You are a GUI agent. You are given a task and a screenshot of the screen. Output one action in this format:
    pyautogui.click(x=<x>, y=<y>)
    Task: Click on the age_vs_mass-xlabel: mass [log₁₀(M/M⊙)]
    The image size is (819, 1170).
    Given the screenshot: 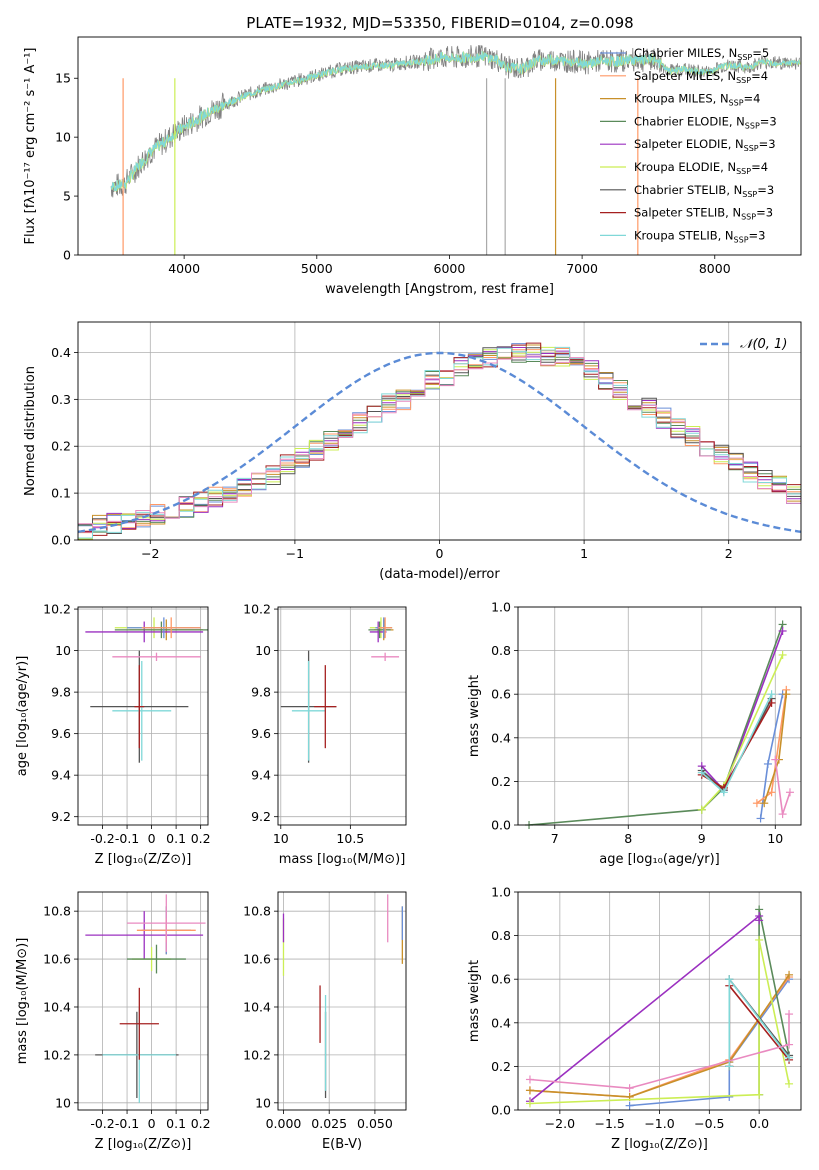 What is the action you would take?
    pyautogui.click(x=342, y=859)
    